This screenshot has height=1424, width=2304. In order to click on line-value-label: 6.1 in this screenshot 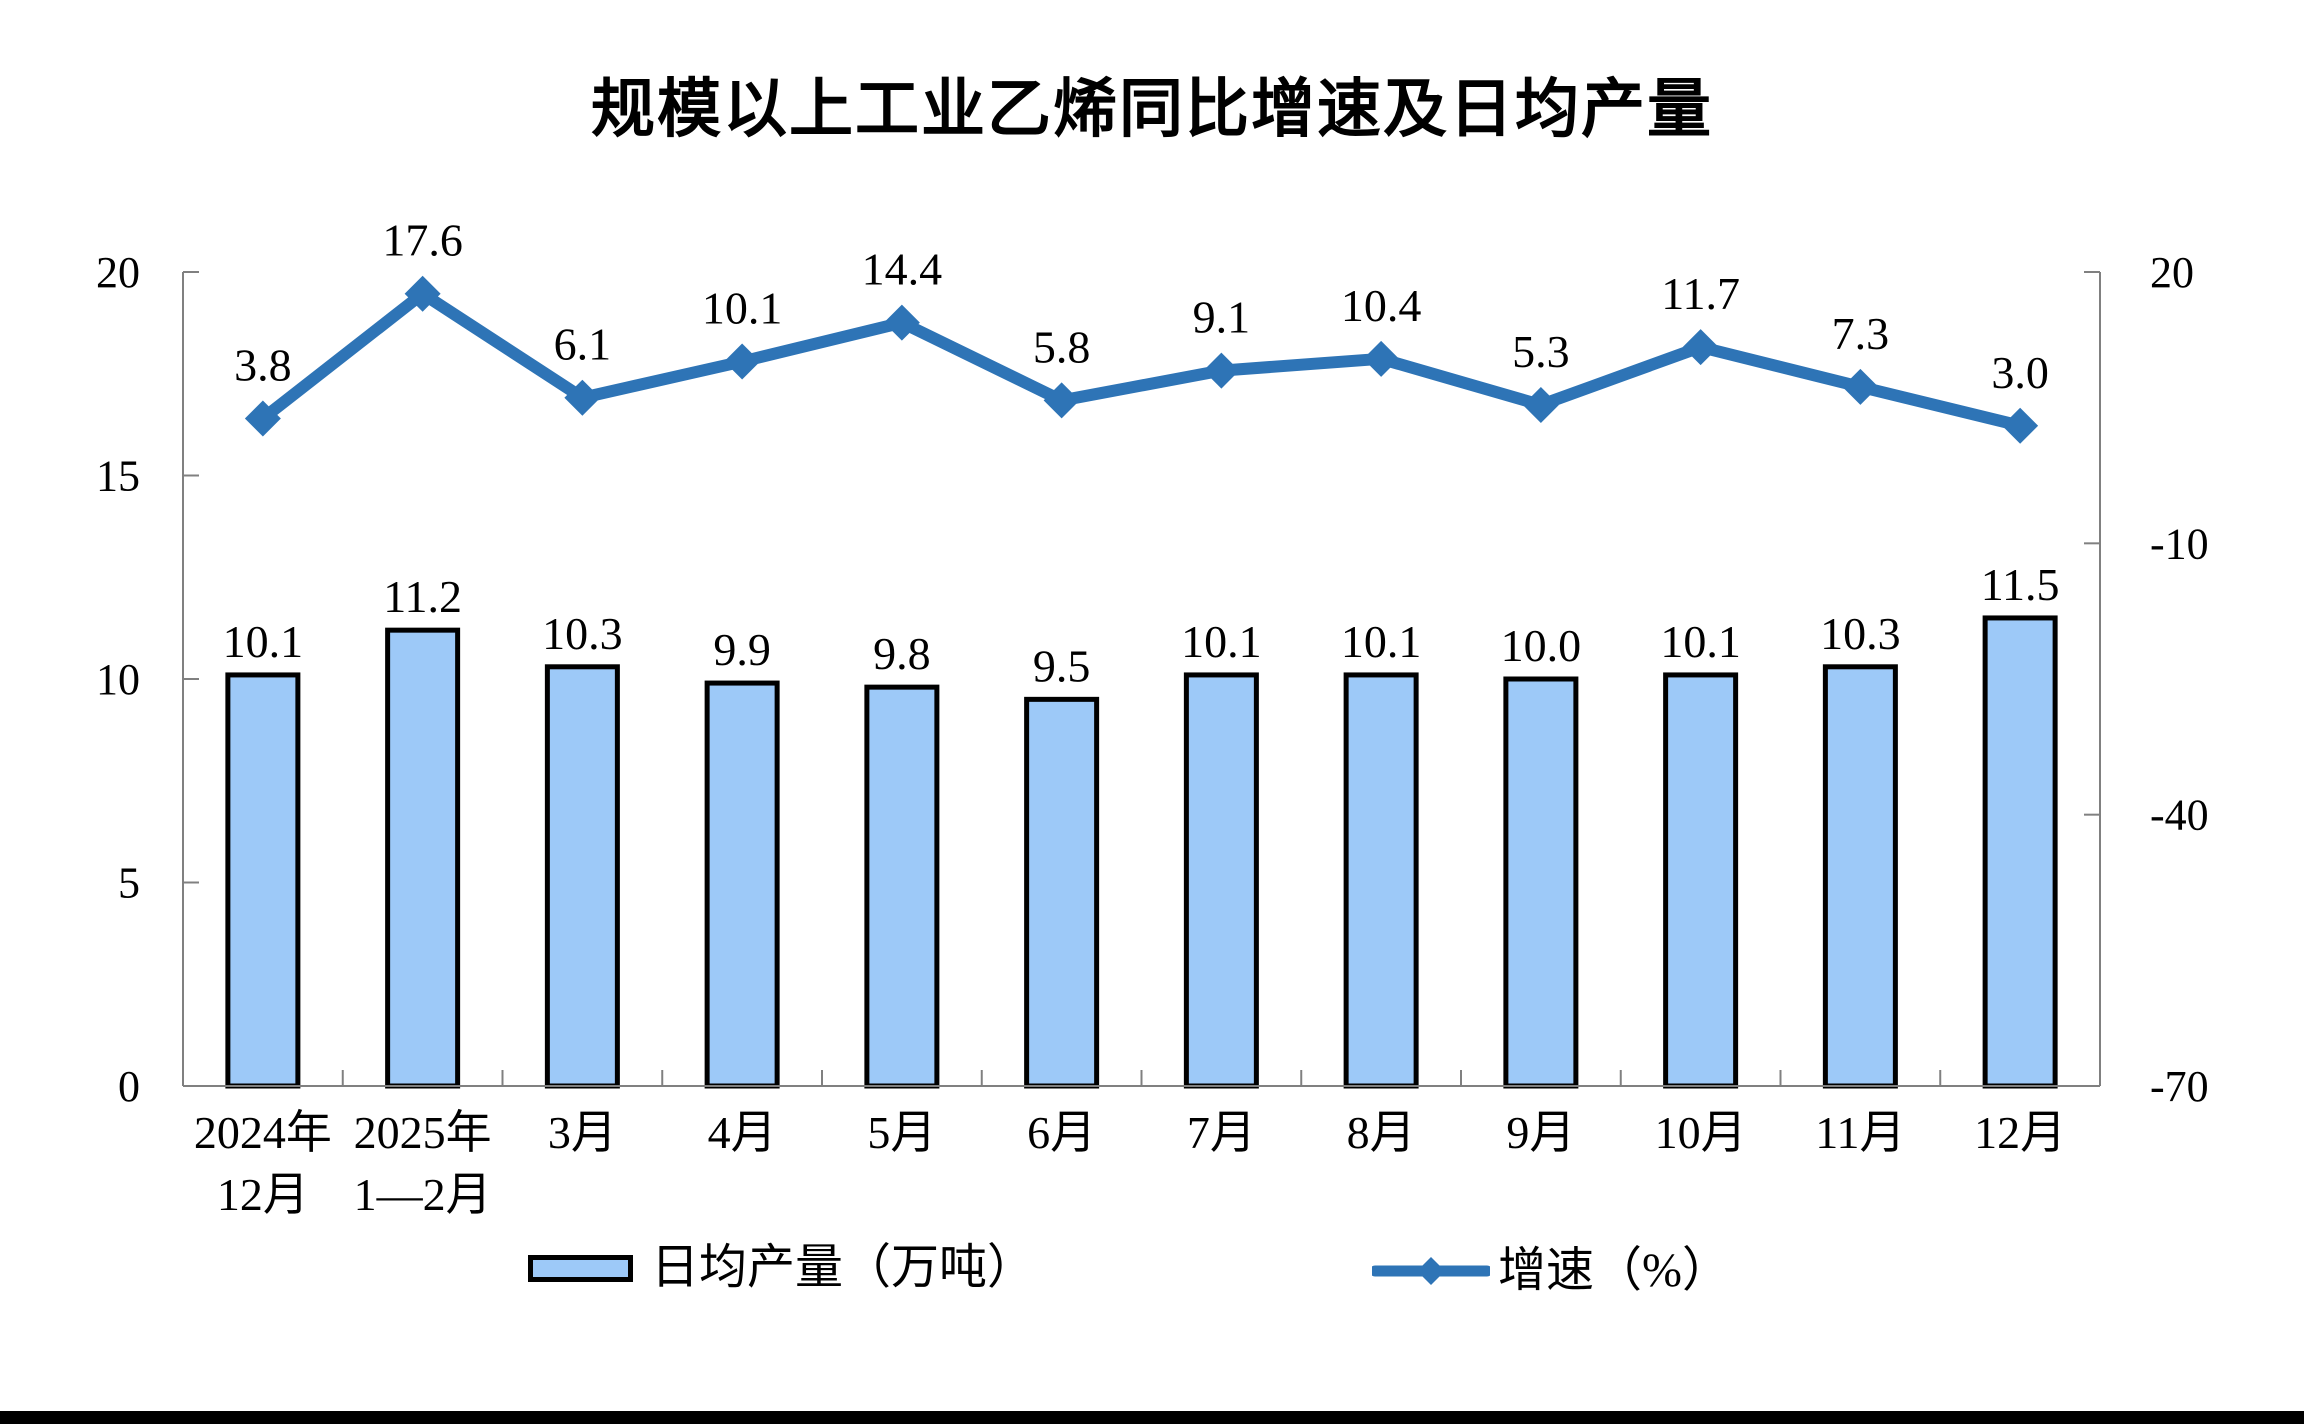, I will do `click(583, 344)`.